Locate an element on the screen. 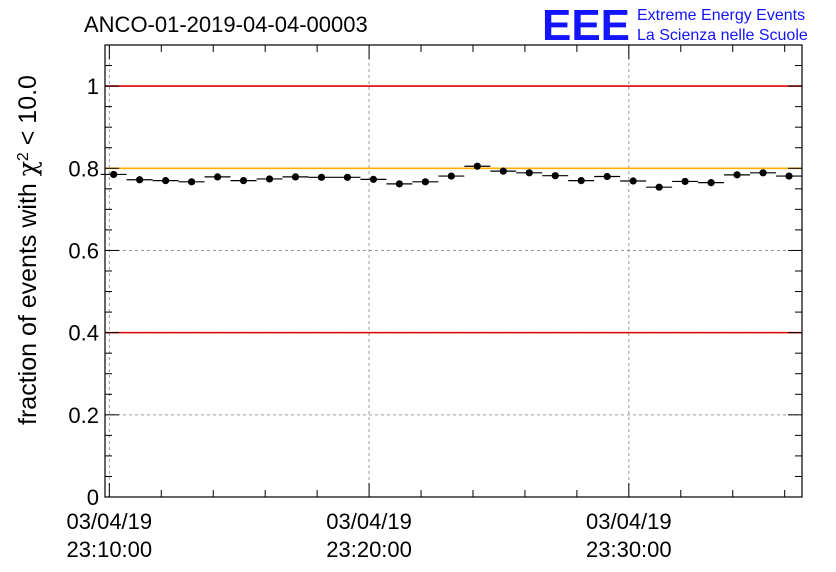  x-tick-time-label: 23:20:00 is located at coordinates (369, 549).